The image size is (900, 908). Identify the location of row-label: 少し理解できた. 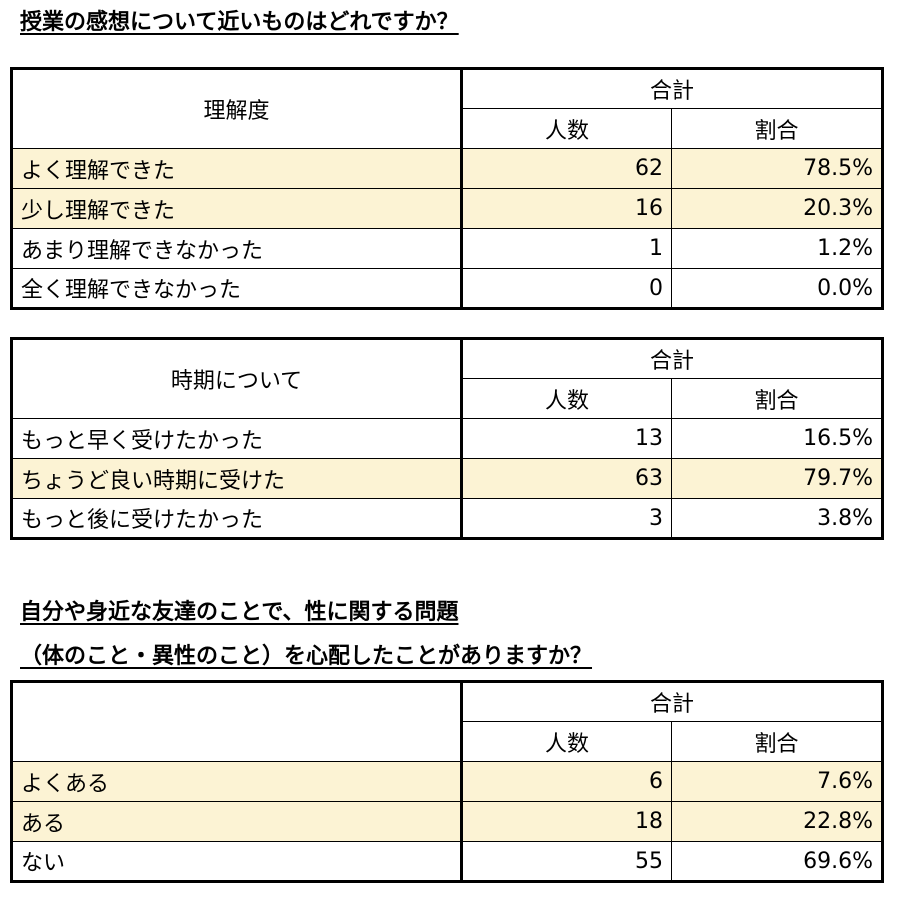
(237, 208).